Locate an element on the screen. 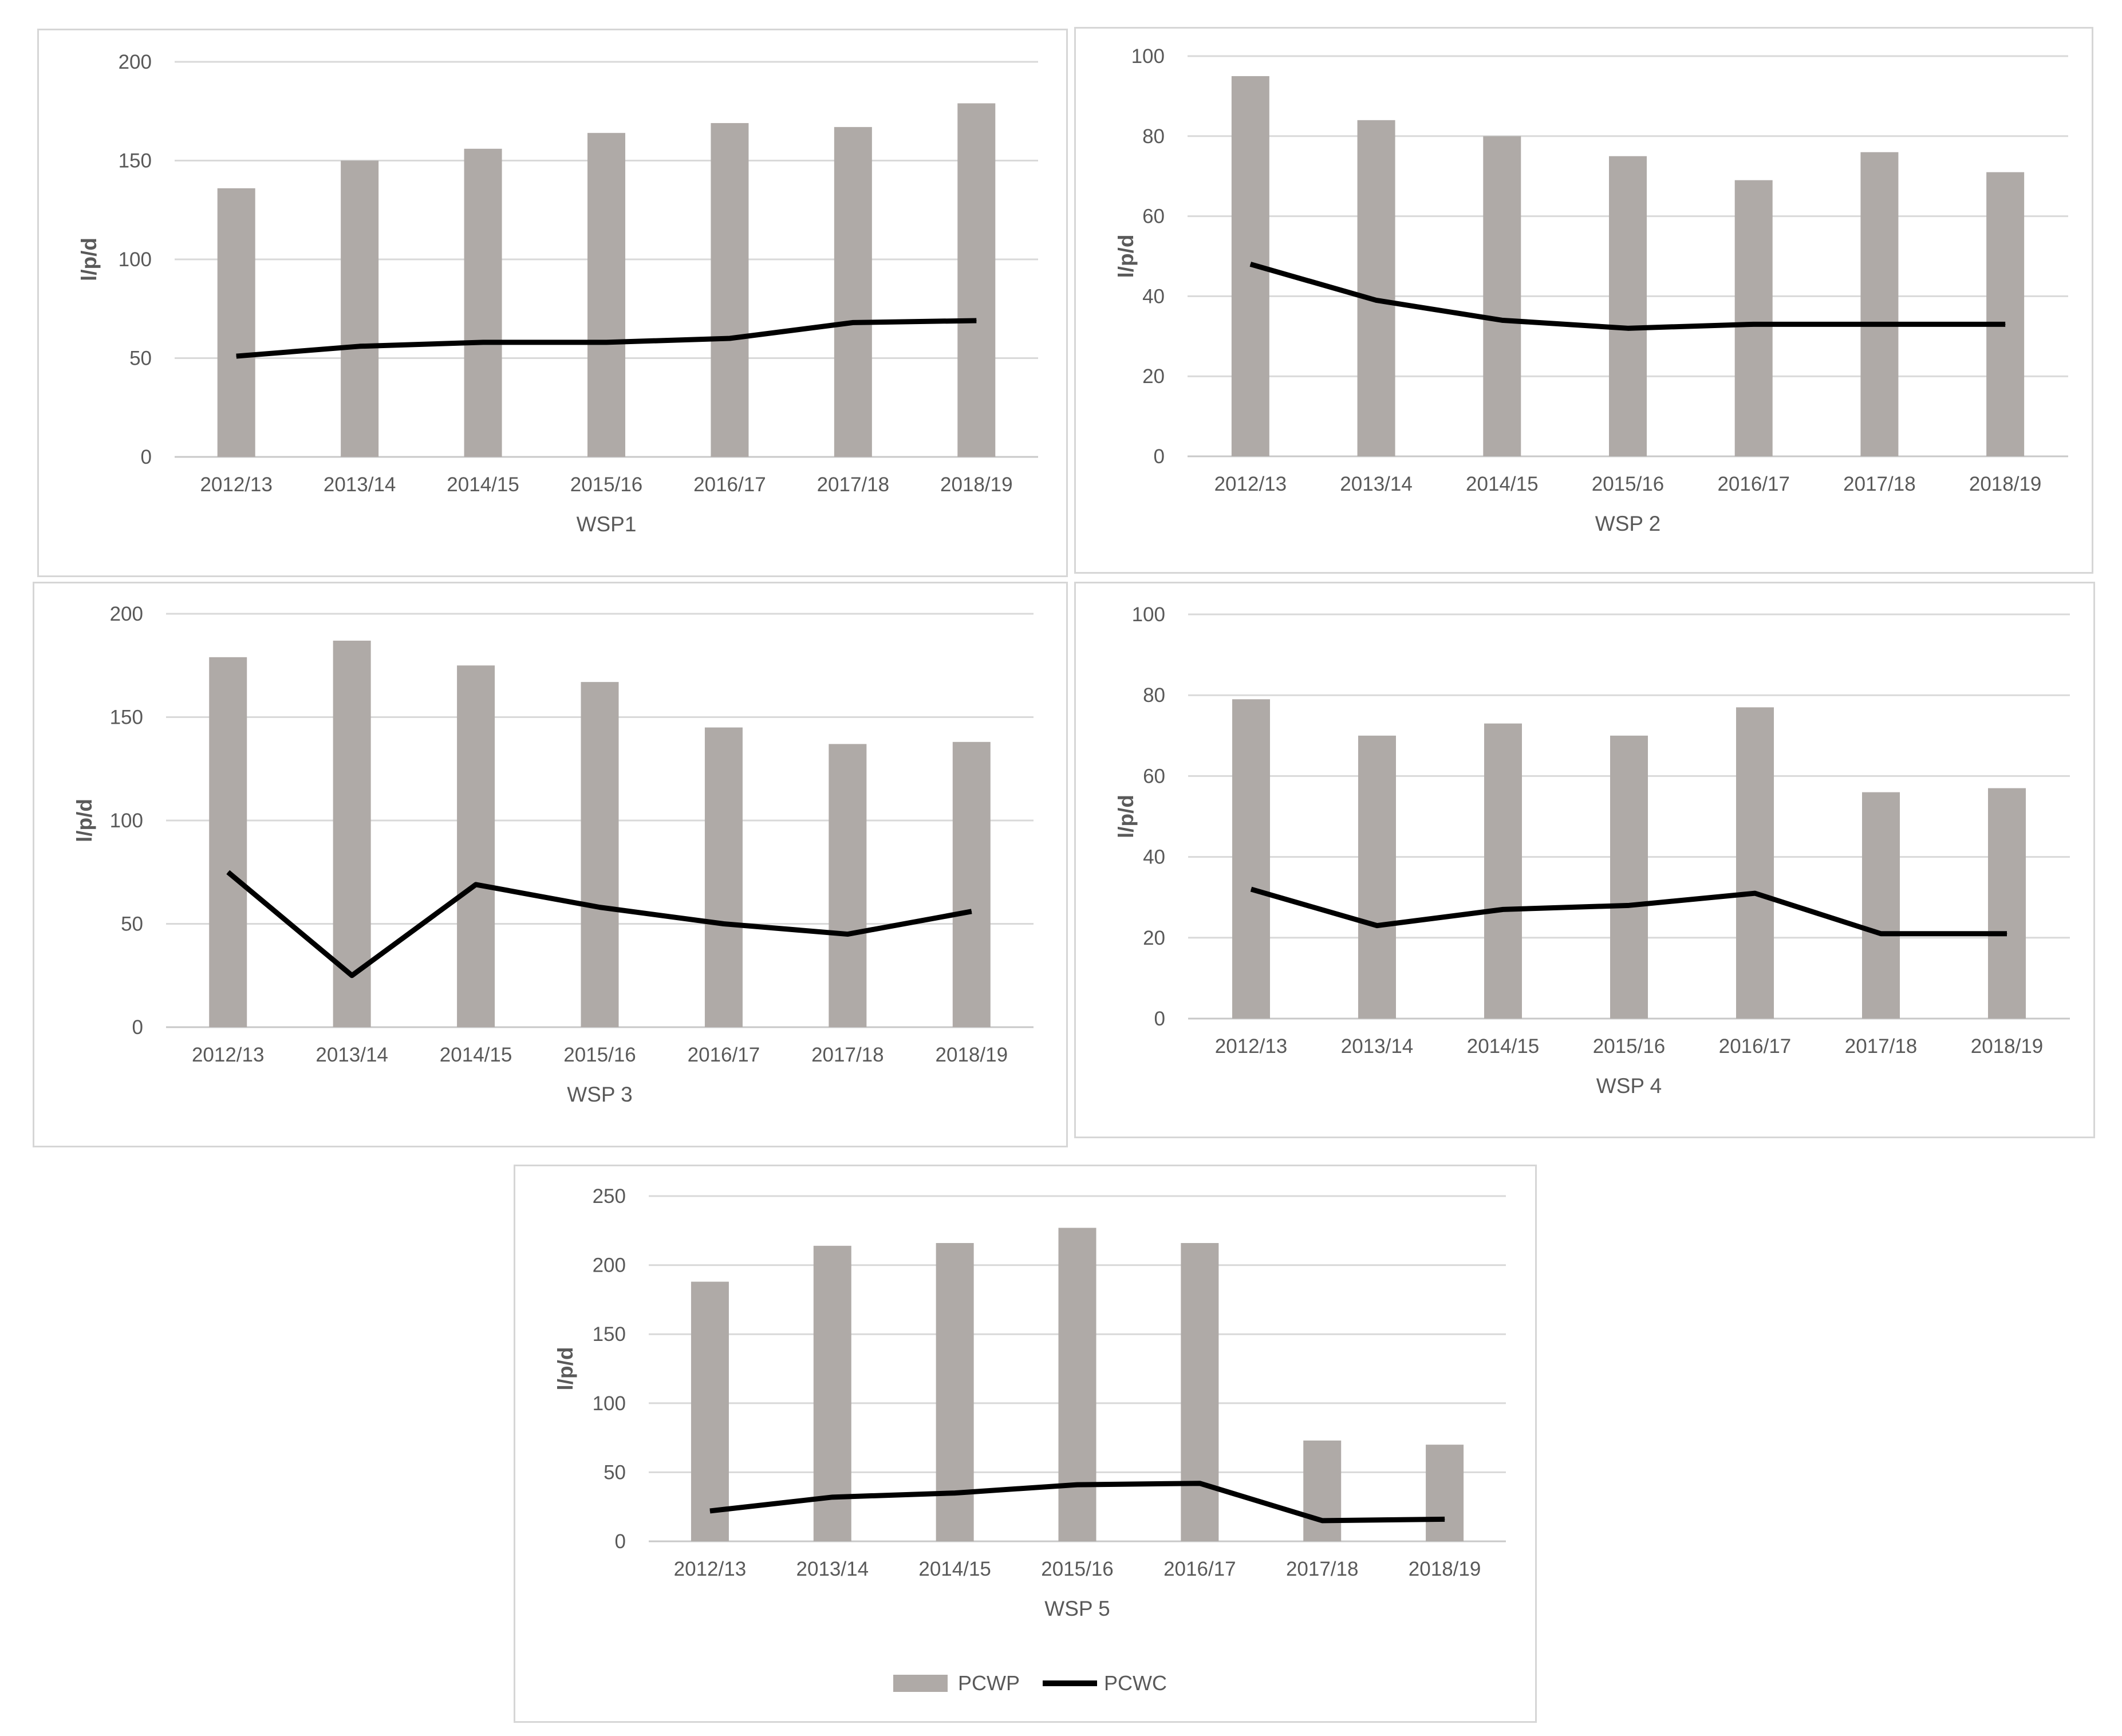  legend-swatch-bar is located at coordinates (921, 1683).